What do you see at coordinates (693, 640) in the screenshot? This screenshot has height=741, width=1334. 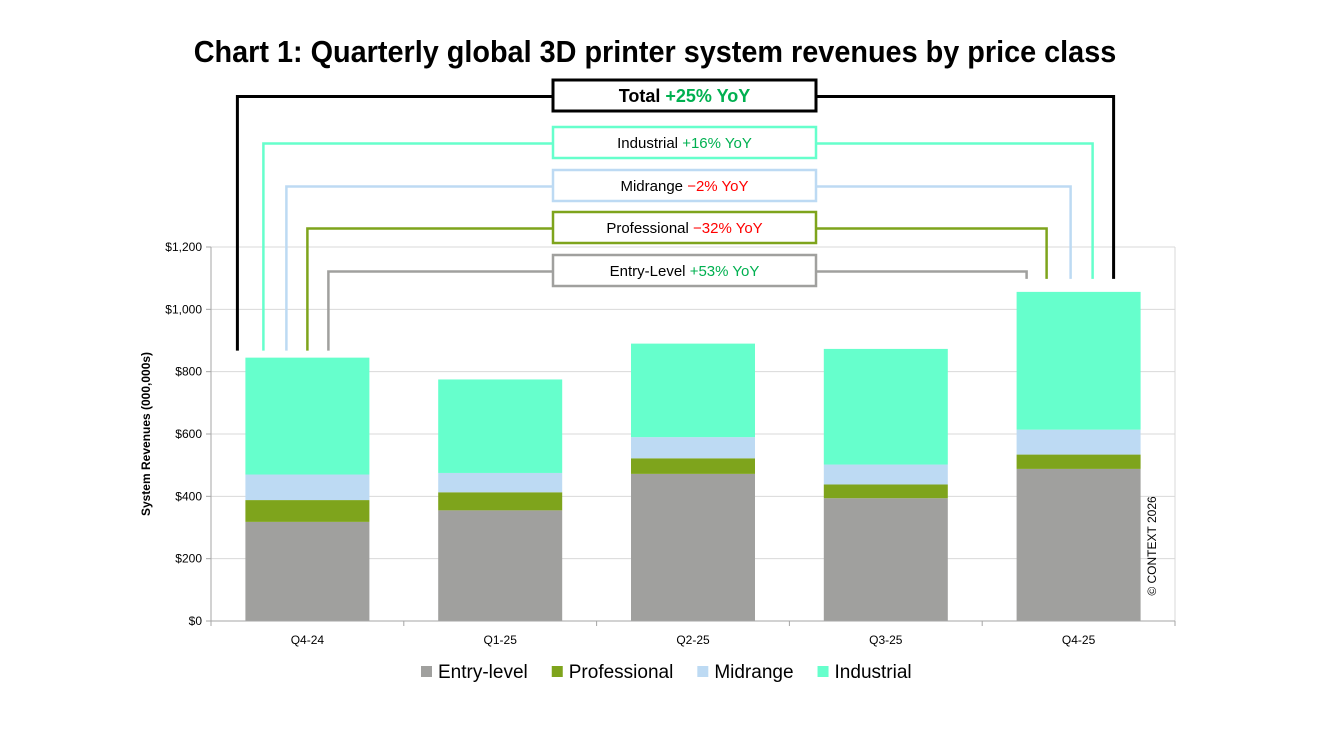 I see `x-tick-label: Q2-25` at bounding box center [693, 640].